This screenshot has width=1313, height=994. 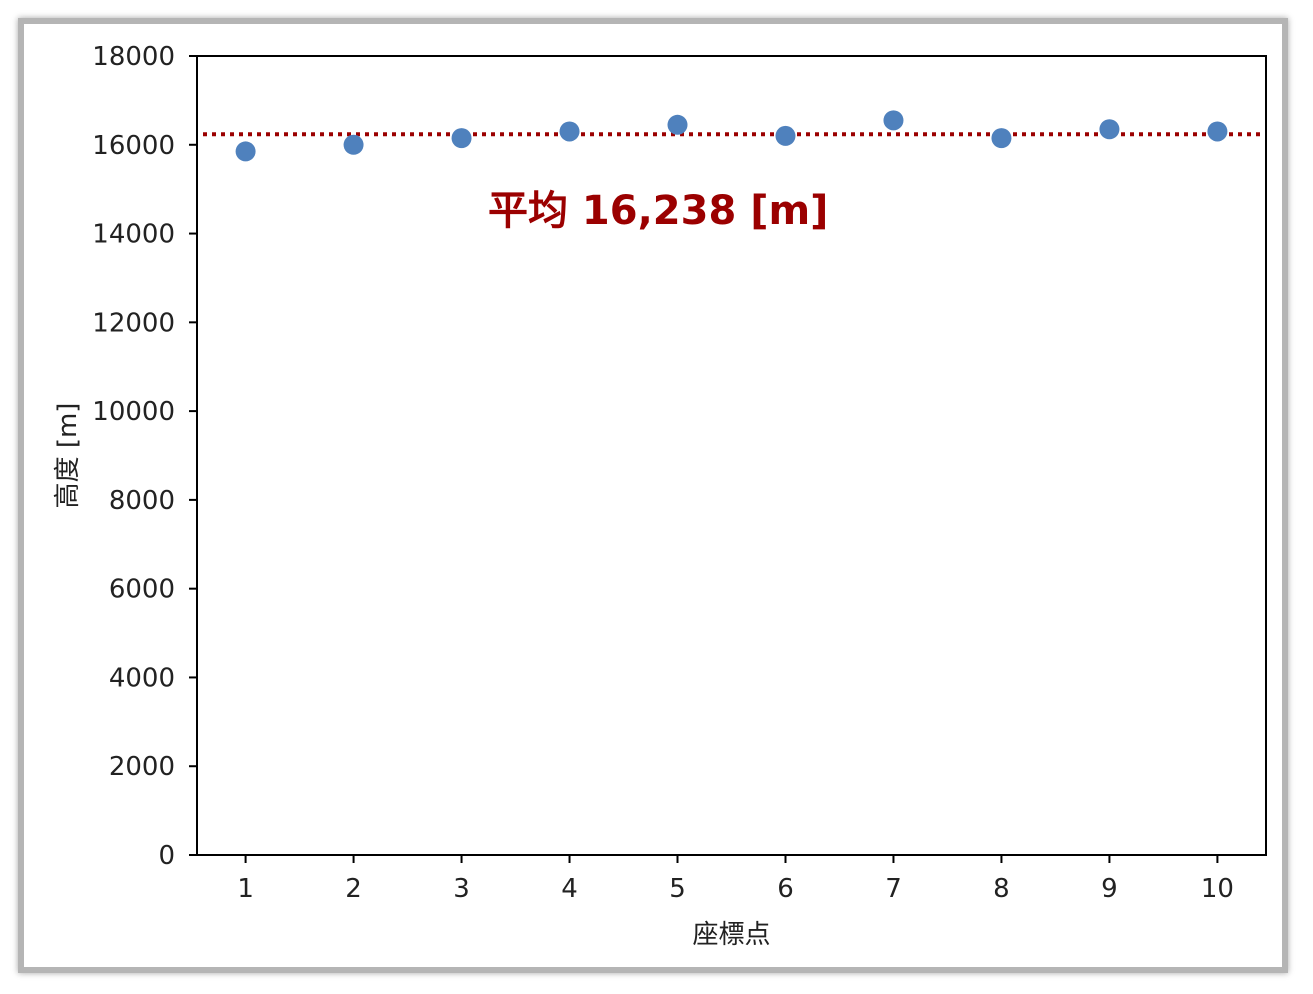 I want to click on mean-annotation: 平均 16,238 [m], so click(x=658, y=211).